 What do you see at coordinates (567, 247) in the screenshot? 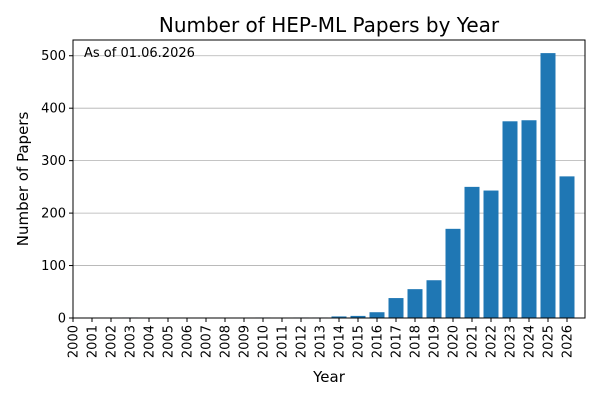
I see `bar-2026` at bounding box center [567, 247].